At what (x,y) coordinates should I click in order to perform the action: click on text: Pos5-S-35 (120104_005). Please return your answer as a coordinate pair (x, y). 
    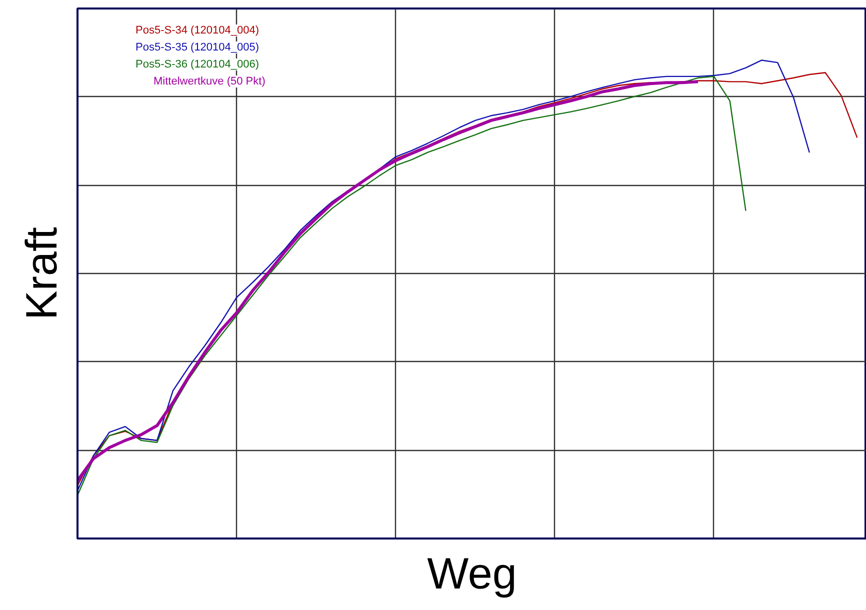
    Looking at the image, I should click on (198, 48).